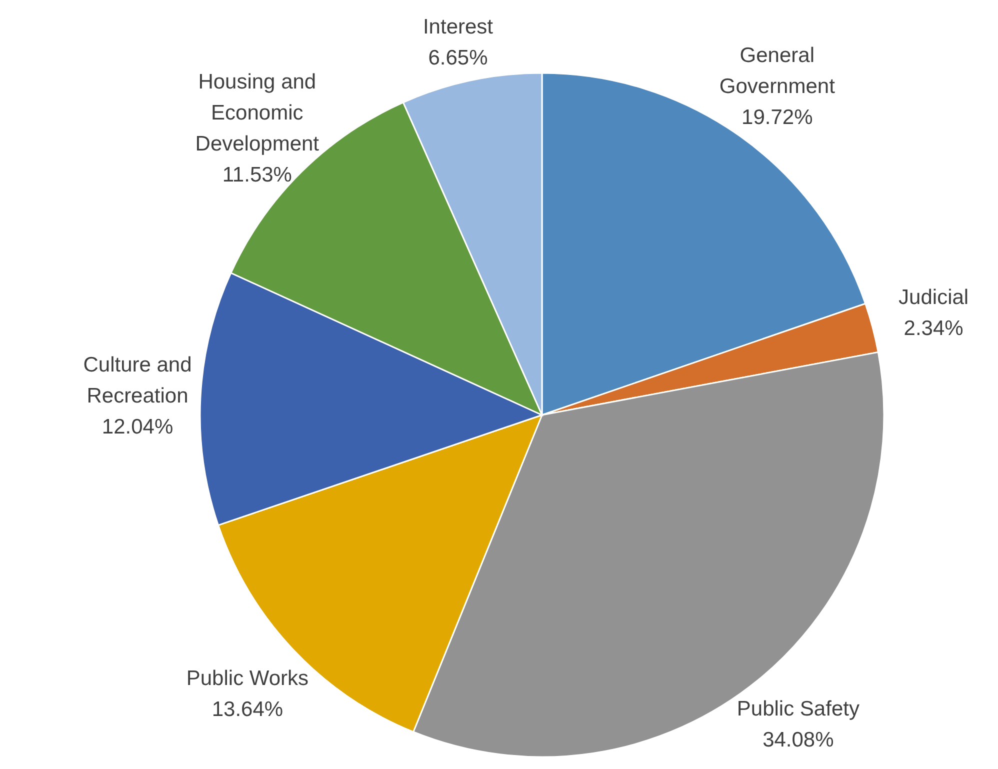 The height and width of the screenshot is (769, 998). Describe the element at coordinates (798, 708) in the screenshot. I see `slice-label: Public Safety` at that location.